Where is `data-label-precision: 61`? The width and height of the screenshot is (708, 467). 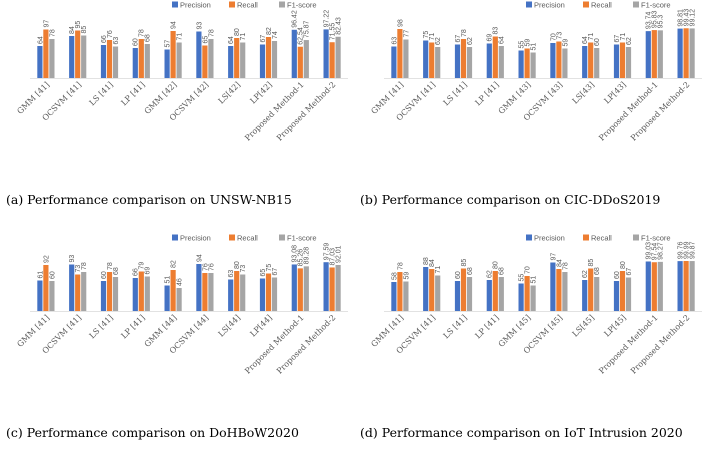 data-label-precision: 61 is located at coordinates (40, 275).